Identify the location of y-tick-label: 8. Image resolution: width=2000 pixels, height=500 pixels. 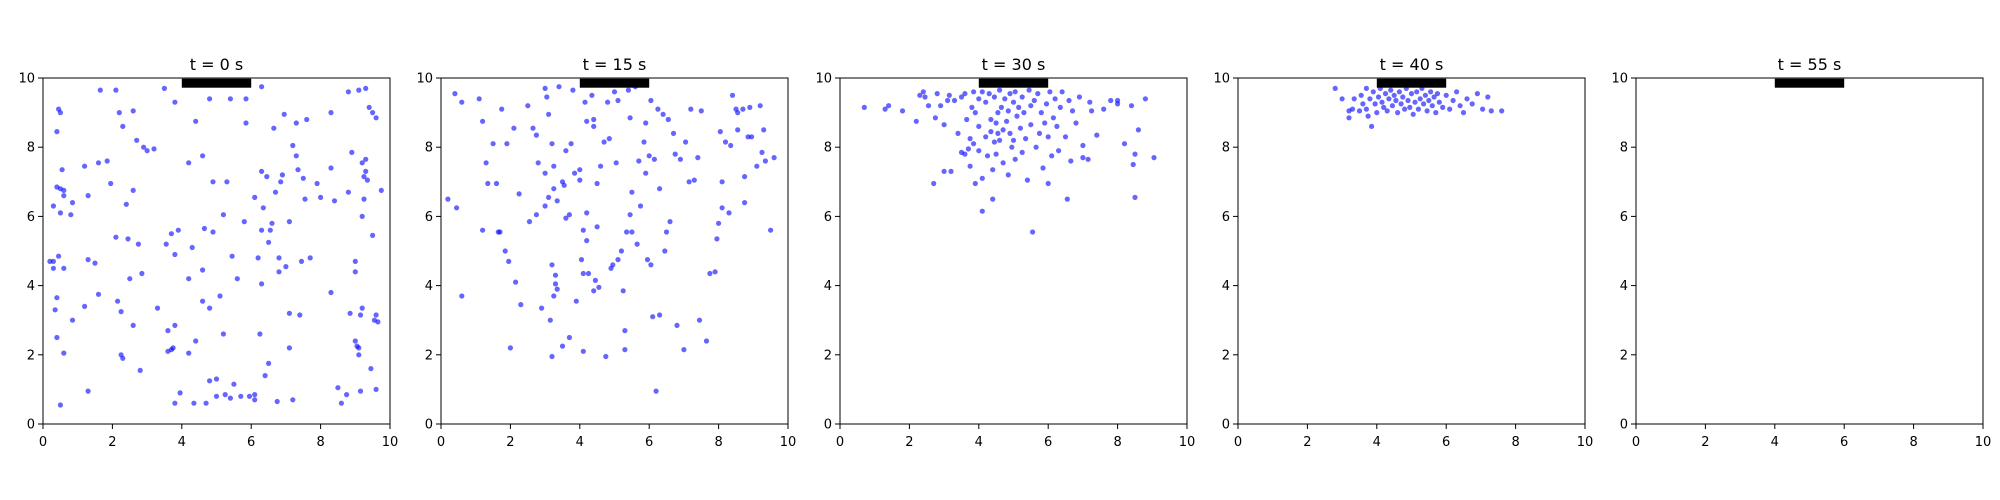
(1624, 148).